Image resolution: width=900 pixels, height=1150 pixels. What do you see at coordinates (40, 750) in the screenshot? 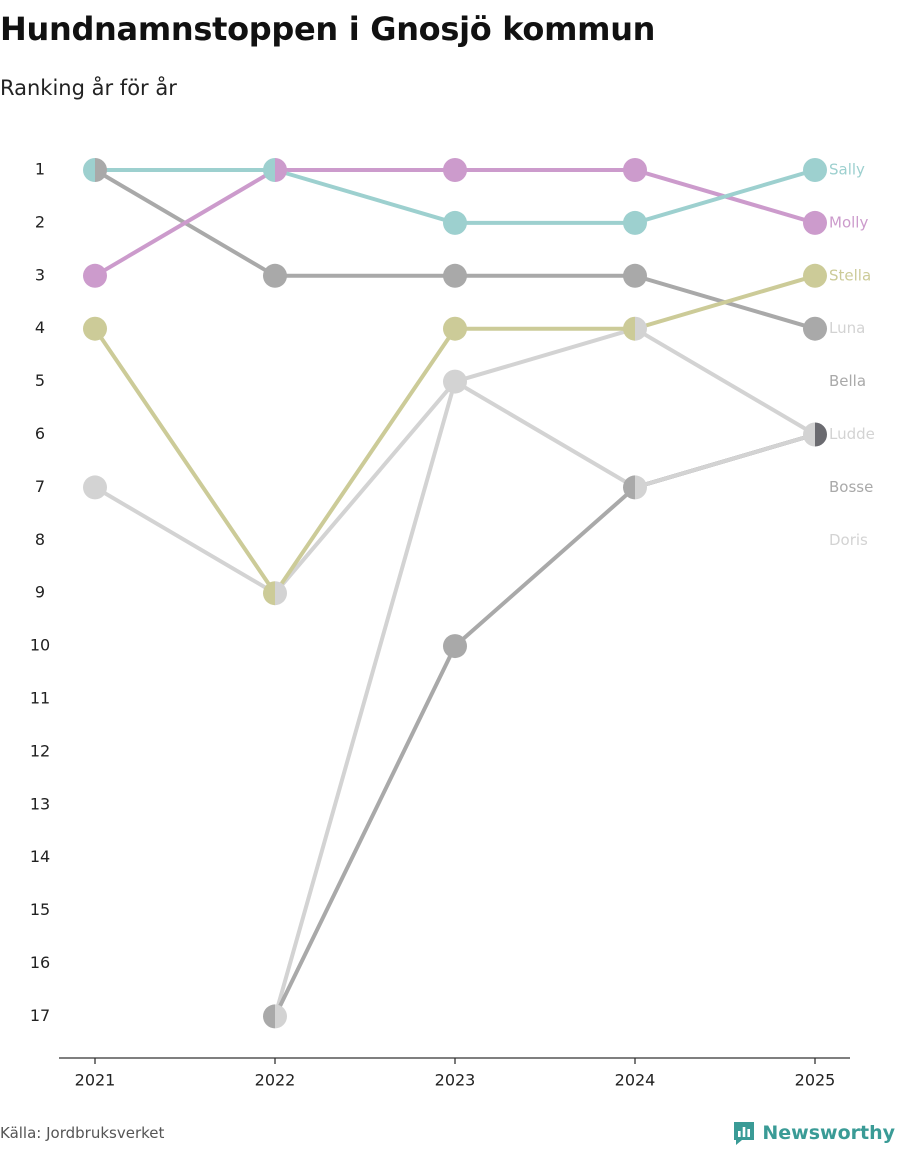
I see `y-tick-label: 12` at bounding box center [40, 750].